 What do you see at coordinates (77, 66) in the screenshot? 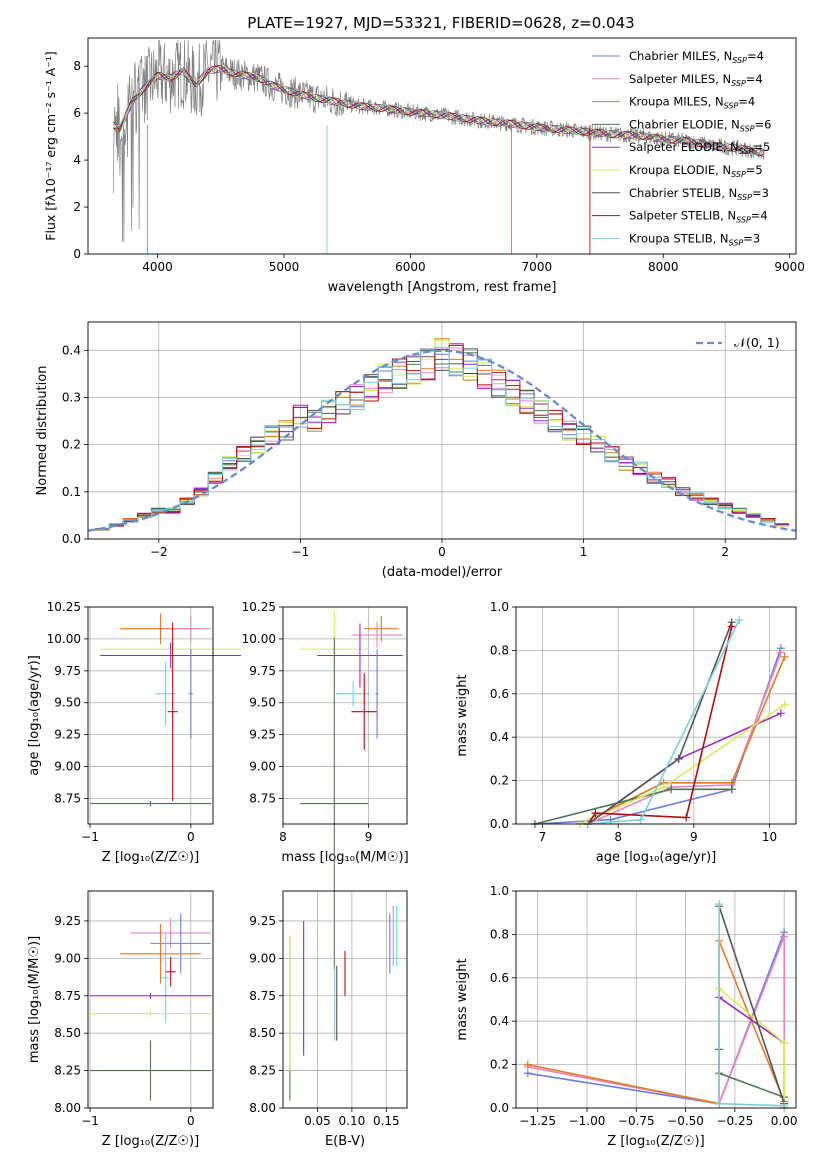
I see `y-tick-label: 8` at bounding box center [77, 66].